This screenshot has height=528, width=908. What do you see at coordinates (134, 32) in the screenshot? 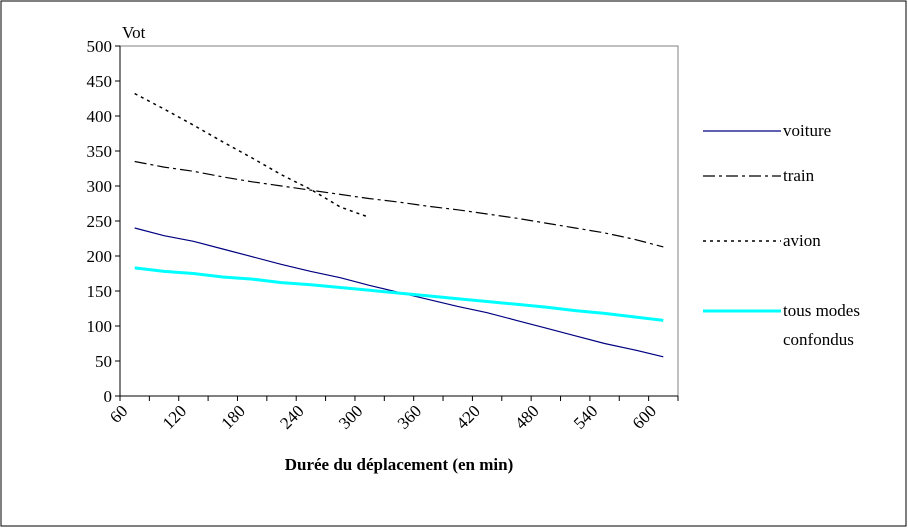
I see `y-axis-label: Vot` at bounding box center [134, 32].